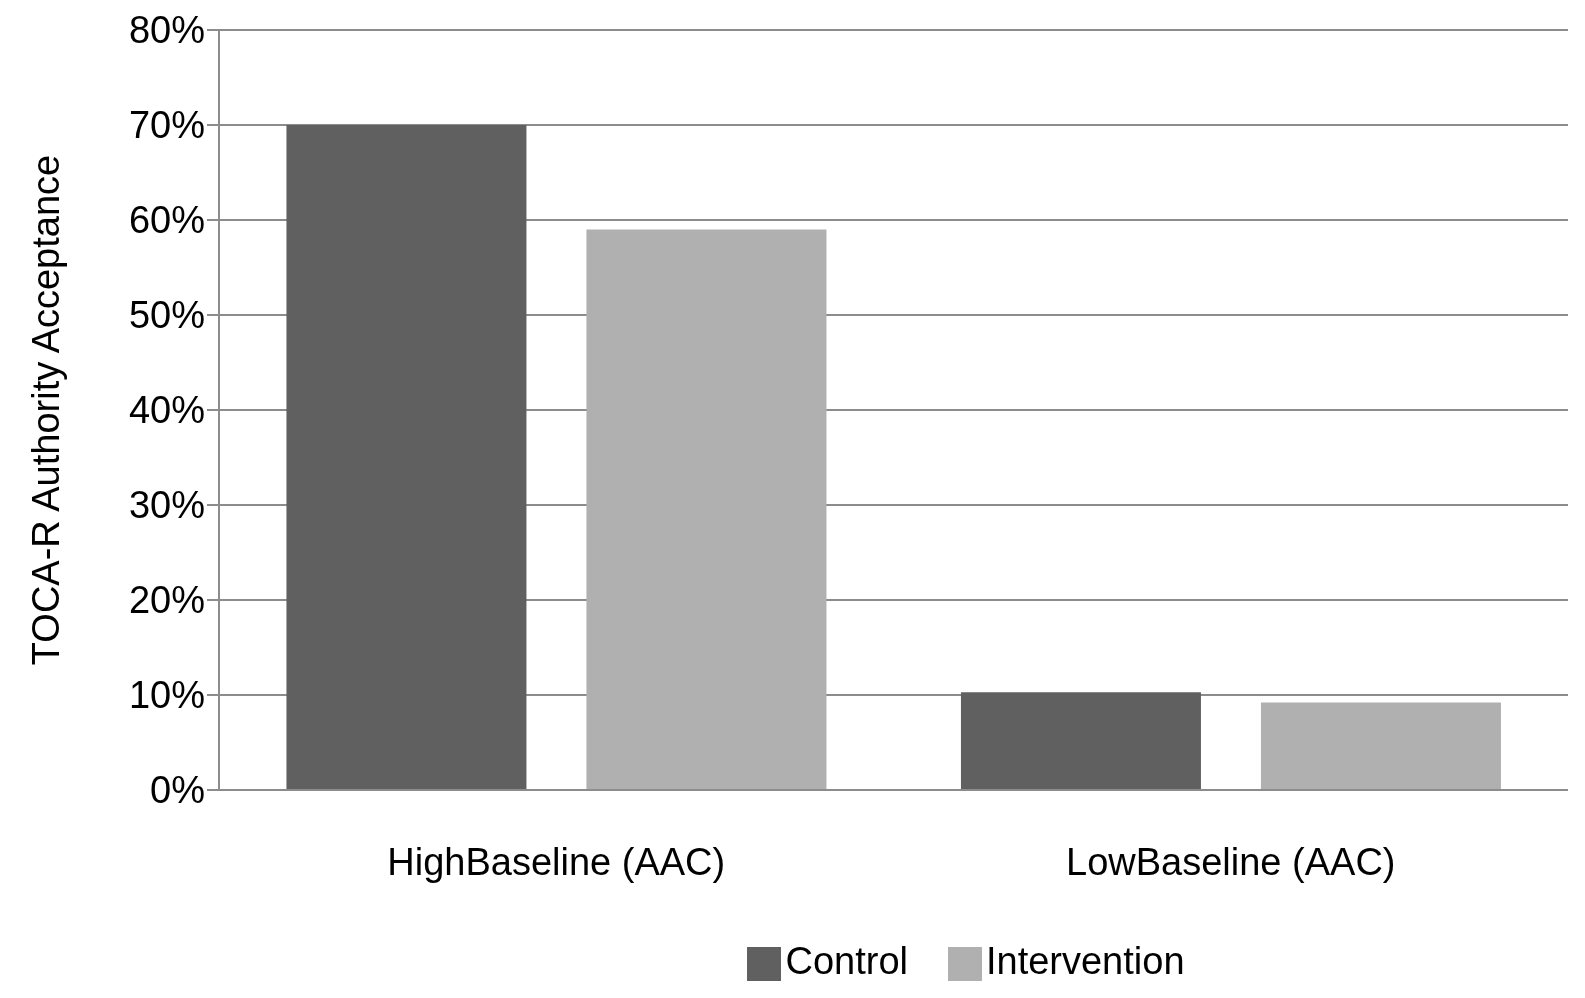  I want to click on y-tick-label: 10%, so click(166, 695).